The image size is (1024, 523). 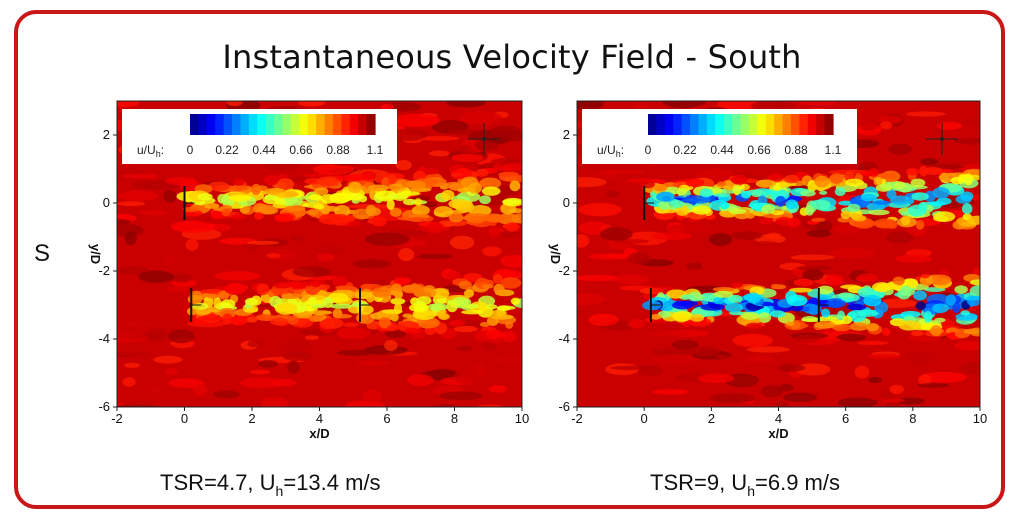 I want to click on caption-left-main: TSR=4.7, U, so click(x=218, y=482).